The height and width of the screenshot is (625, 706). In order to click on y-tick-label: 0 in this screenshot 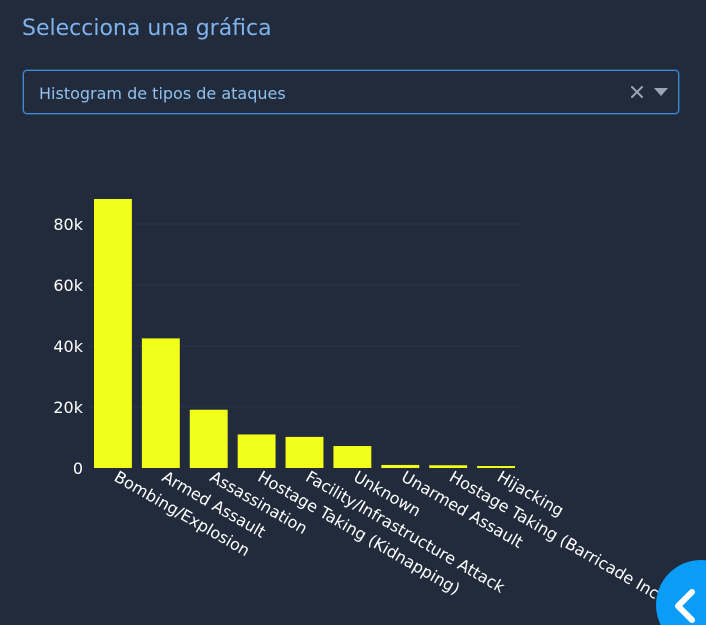, I will do `click(78, 468)`.